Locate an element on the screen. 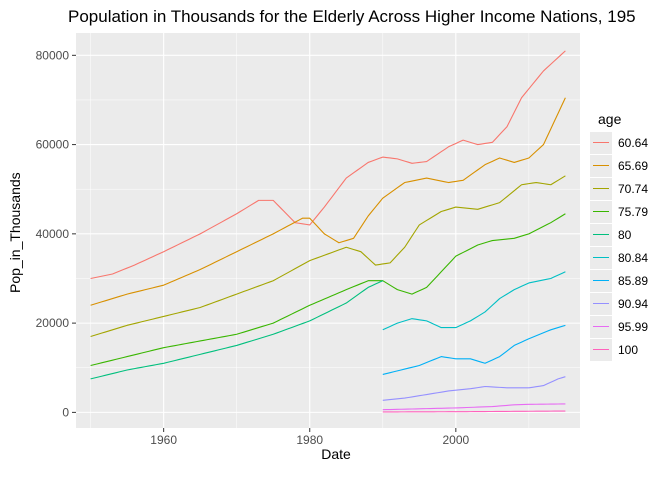 Image resolution: width=672 pixels, height=480 pixels. legend-item: 100 is located at coordinates (630, 350).